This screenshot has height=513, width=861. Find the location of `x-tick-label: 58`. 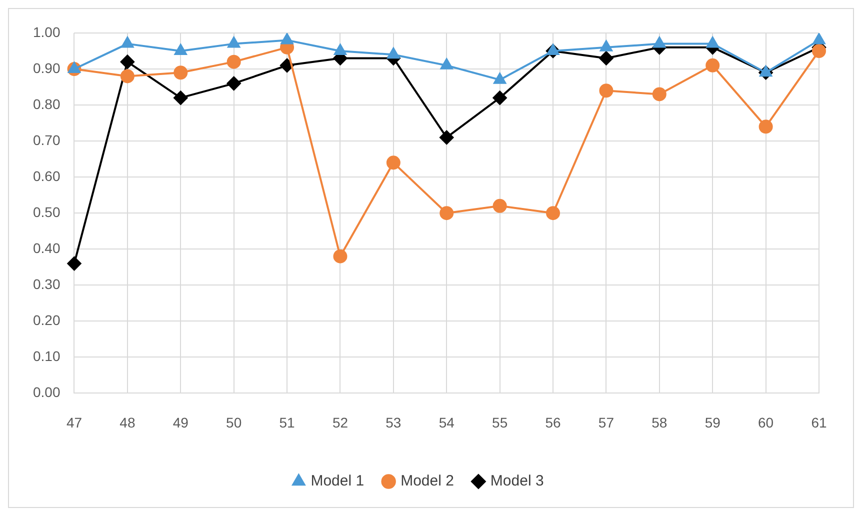

x-tick-label: 58 is located at coordinates (660, 422).